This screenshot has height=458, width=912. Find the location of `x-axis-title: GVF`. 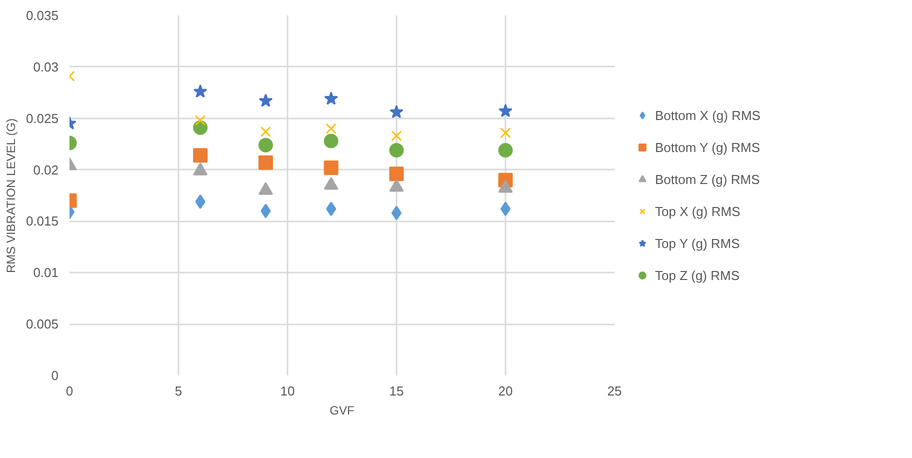

x-axis-title: GVF is located at coordinates (342, 411).